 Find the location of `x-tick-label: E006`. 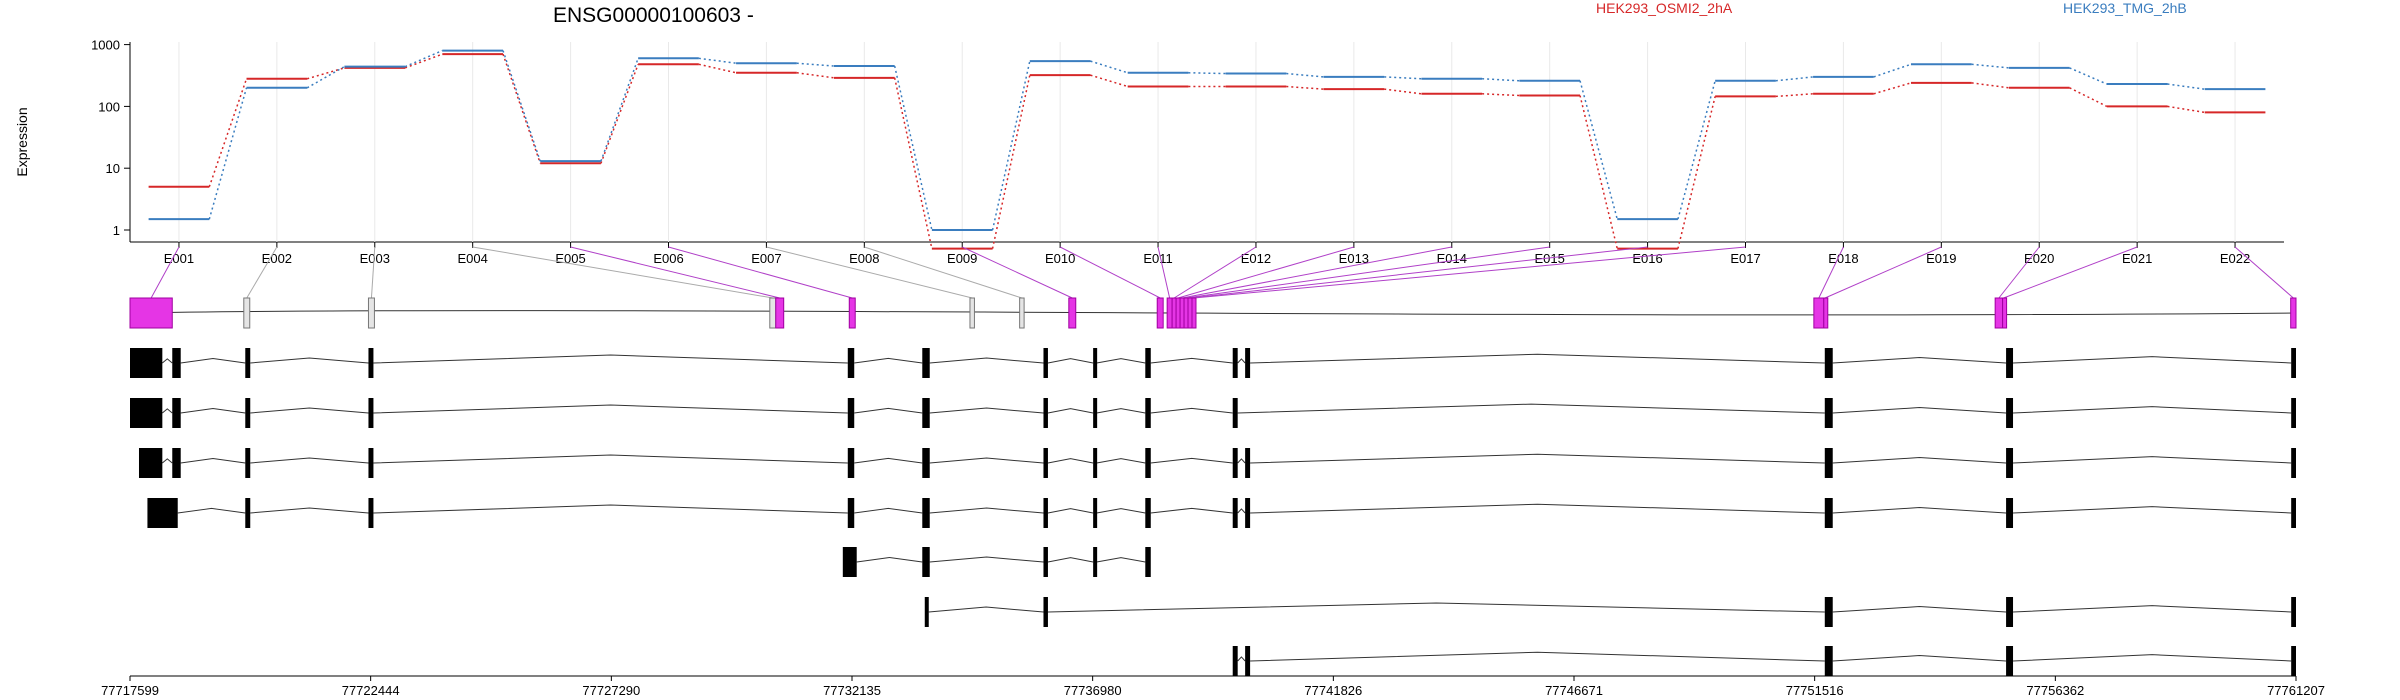

x-tick-label: E006 is located at coordinates (668, 258).